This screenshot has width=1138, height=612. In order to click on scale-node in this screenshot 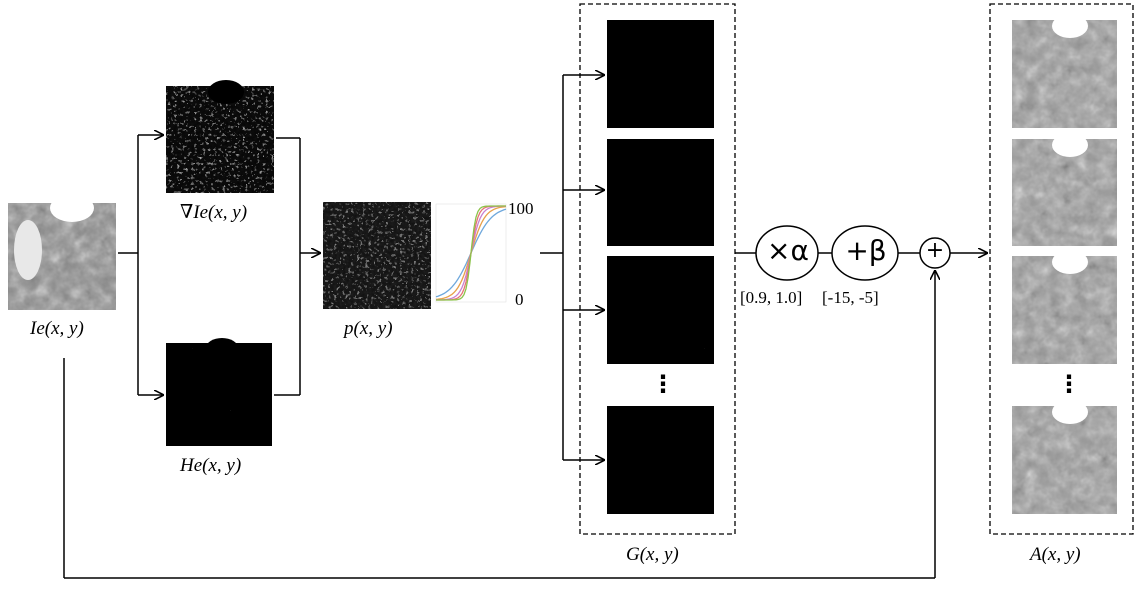, I will do `click(787, 253)`.